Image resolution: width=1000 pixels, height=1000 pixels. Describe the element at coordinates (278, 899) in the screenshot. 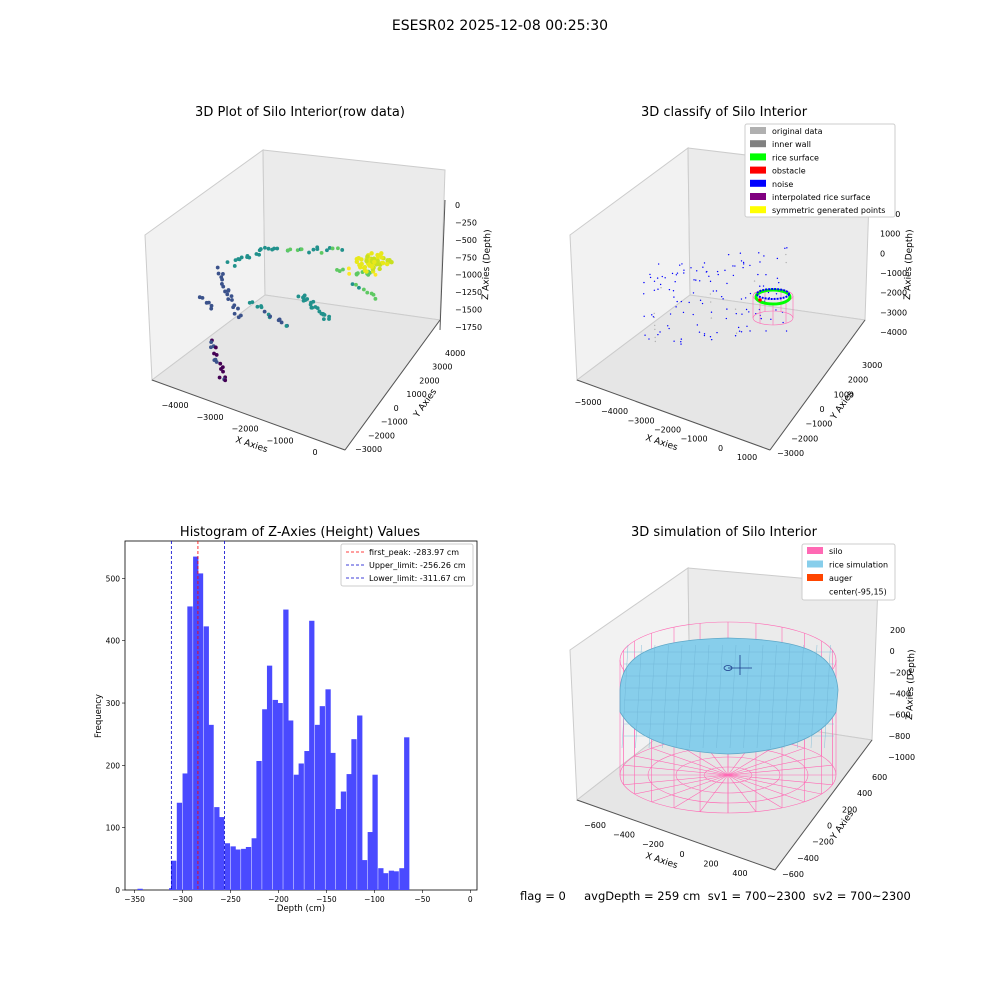

I see `hist-xtick-label: −200` at that location.